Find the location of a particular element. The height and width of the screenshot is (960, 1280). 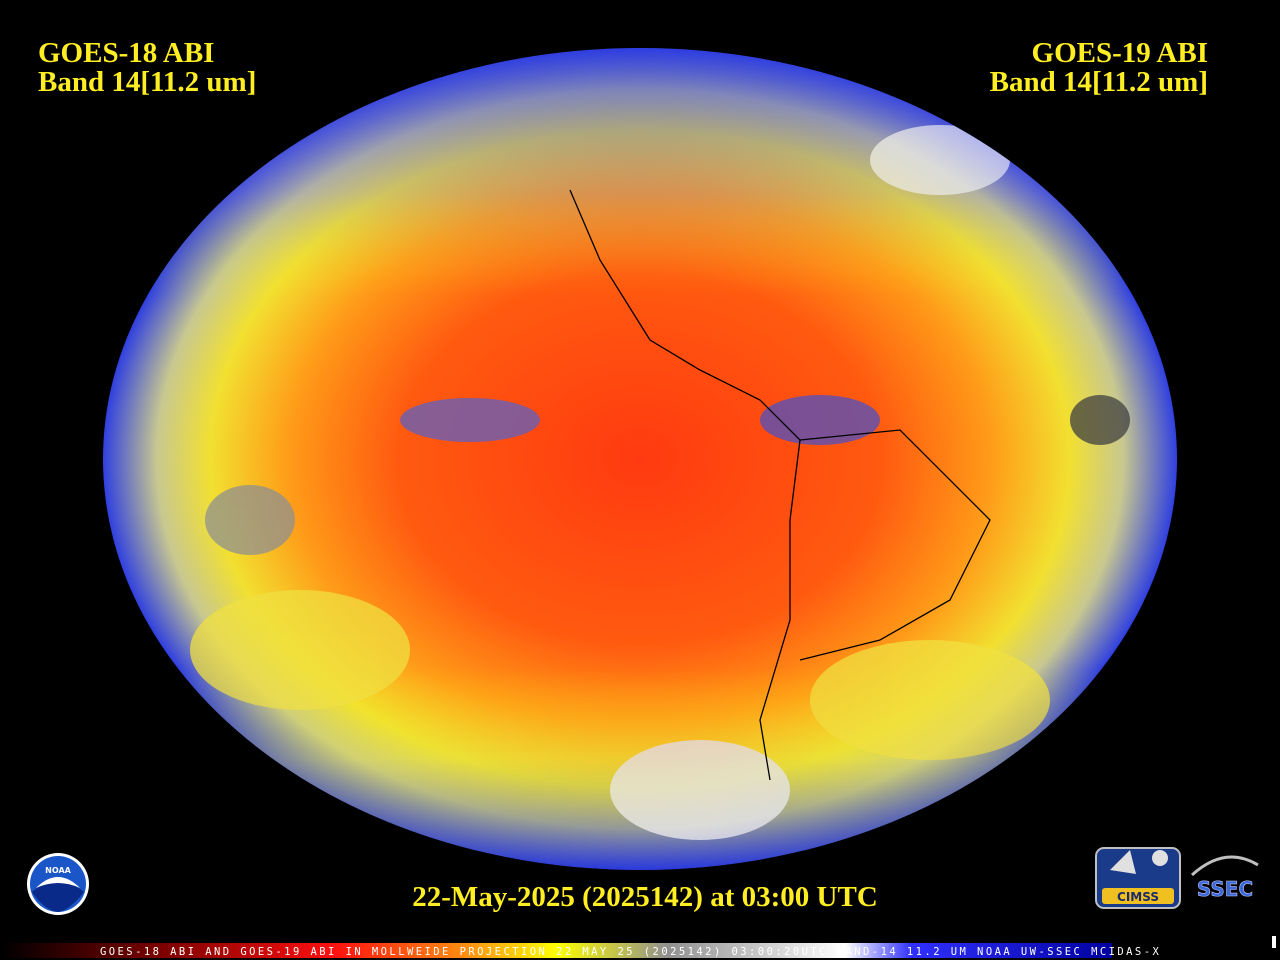

cimss-label: CIMSS is located at coordinates (1138, 897).